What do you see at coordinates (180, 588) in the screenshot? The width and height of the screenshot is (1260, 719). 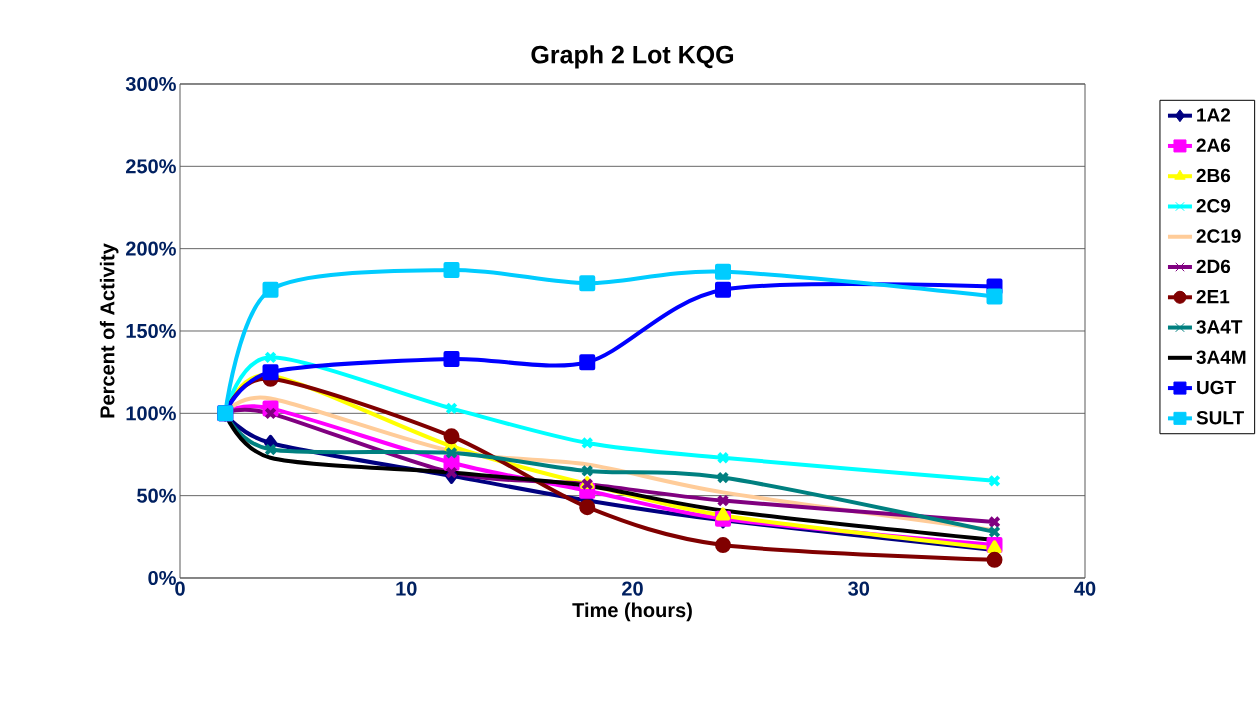 I see `x-tick-label: 0` at bounding box center [180, 588].